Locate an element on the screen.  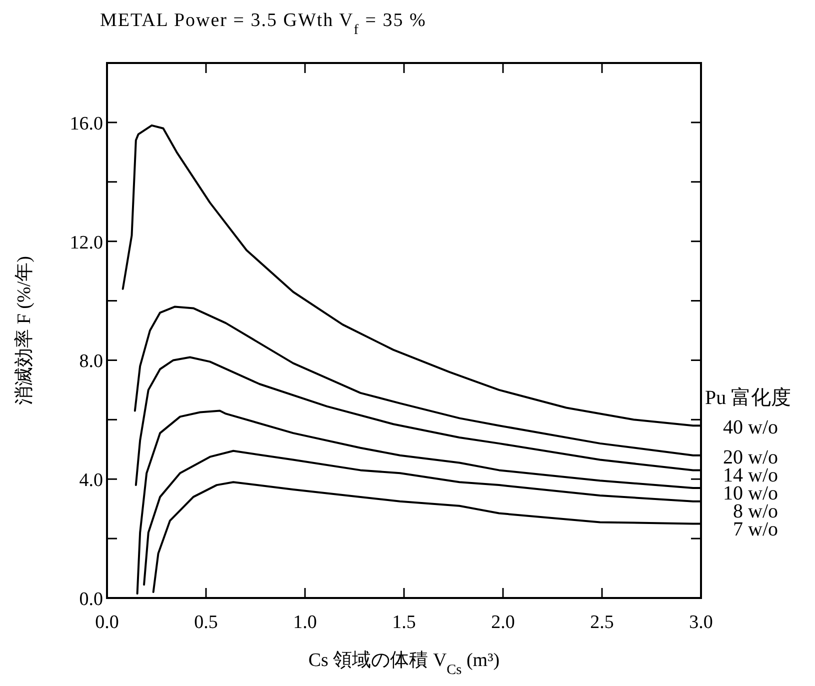
text: 40 w/o is located at coordinates (750, 427).